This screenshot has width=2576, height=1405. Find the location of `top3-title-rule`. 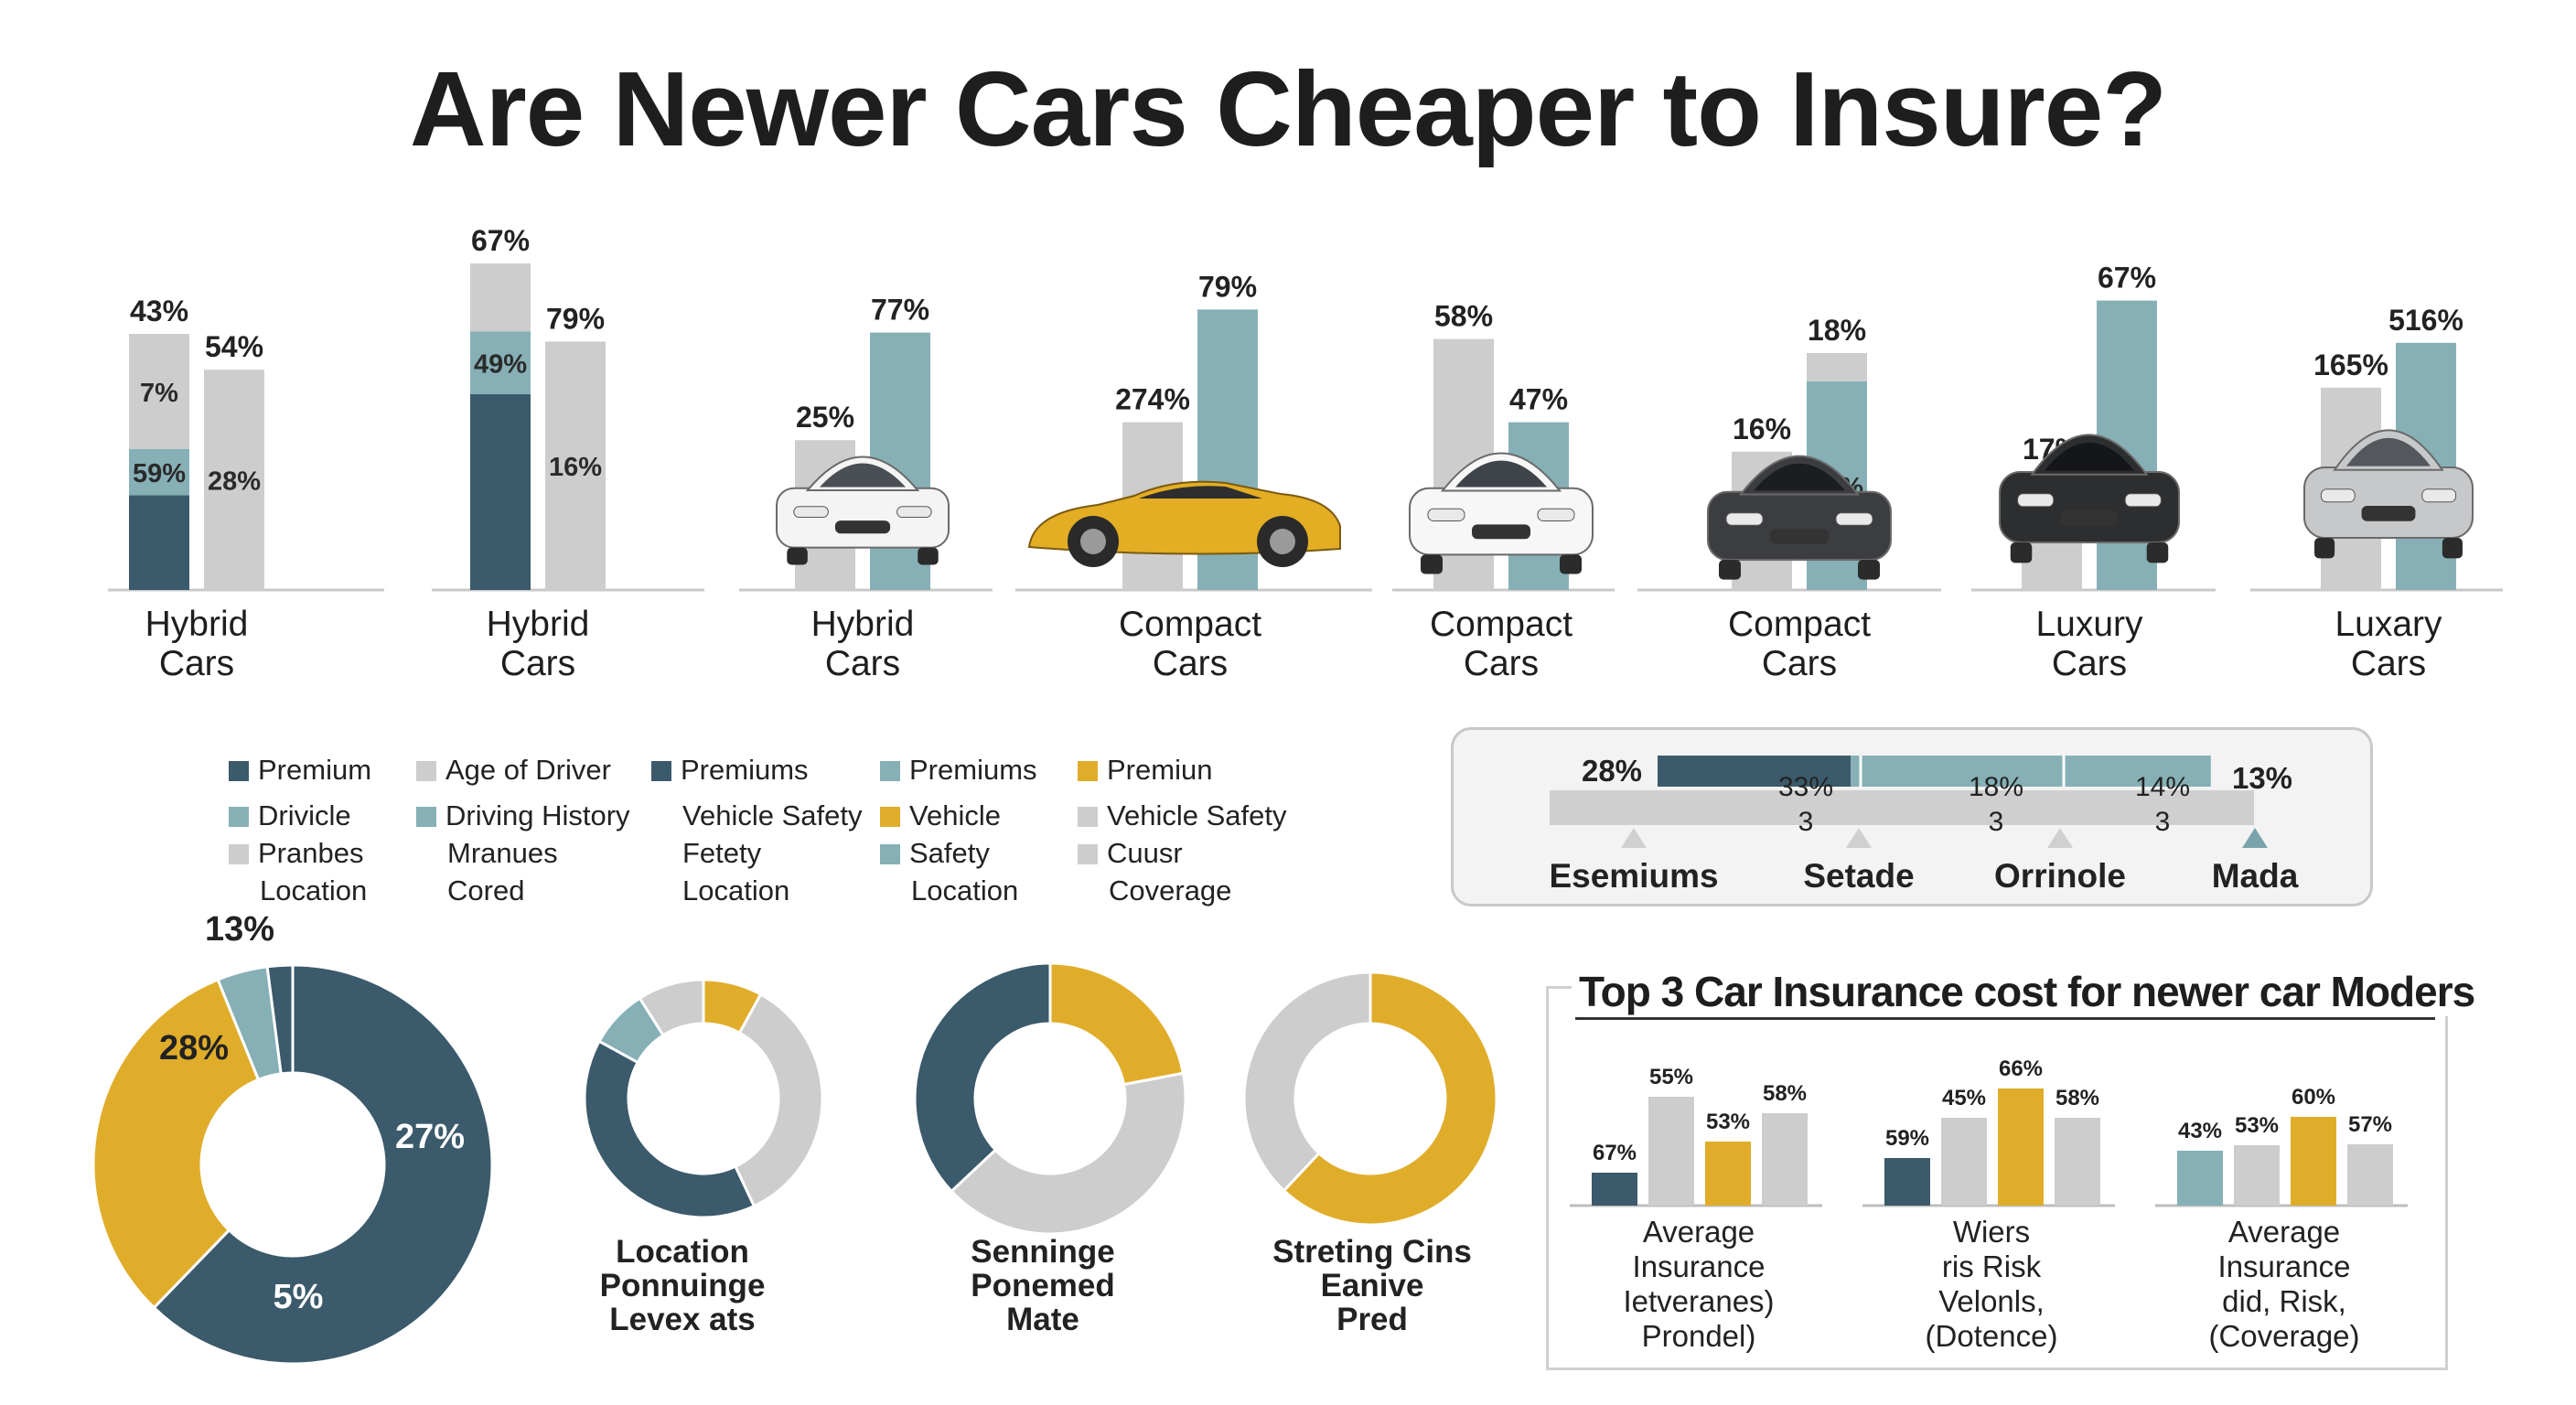

top3-title-rule is located at coordinates (2005, 1018).